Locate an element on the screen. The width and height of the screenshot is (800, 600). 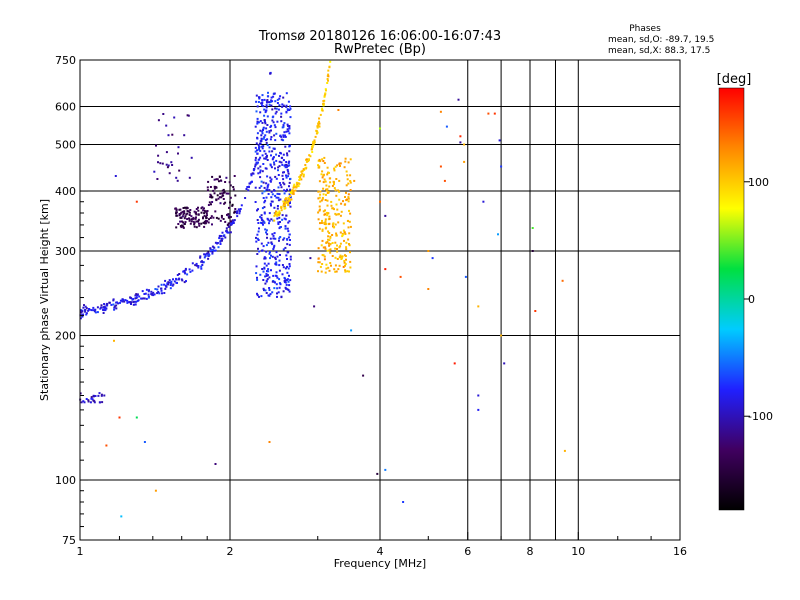
y-tick-label: 75 is located at coordinates (69, 540).